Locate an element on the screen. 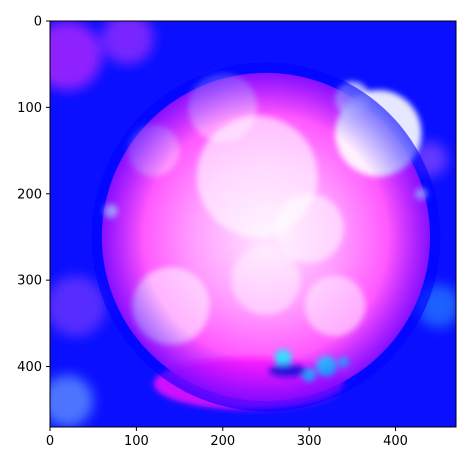 The width and height of the screenshot is (470, 470). x-tick-label: 100 is located at coordinates (136, 441).